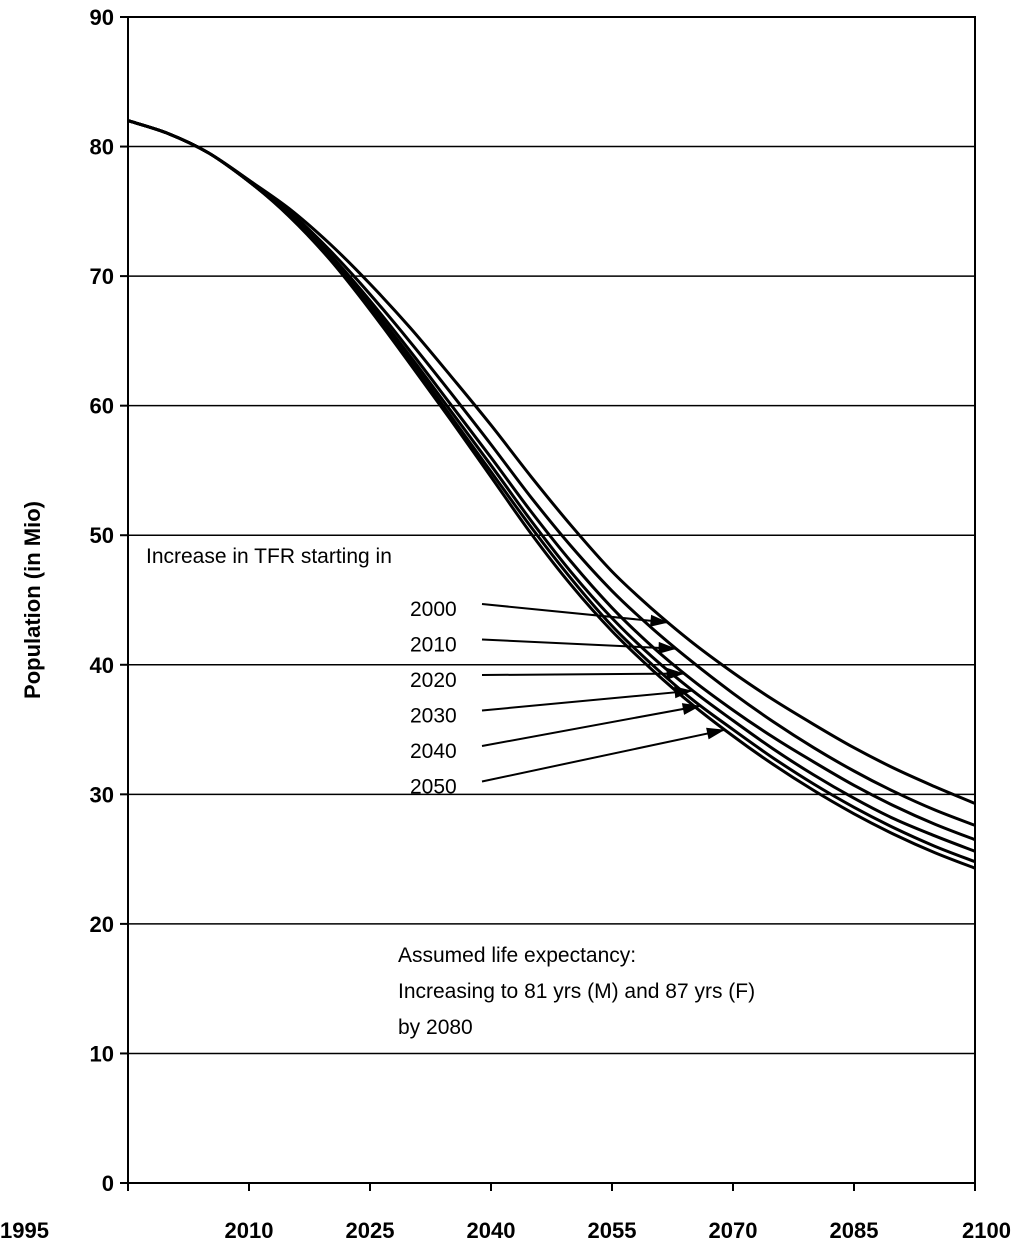 This screenshot has height=1247, width=1013. Describe the element at coordinates (24, 1230) in the screenshot. I see `x-tick-label-1995: 1995` at that location.